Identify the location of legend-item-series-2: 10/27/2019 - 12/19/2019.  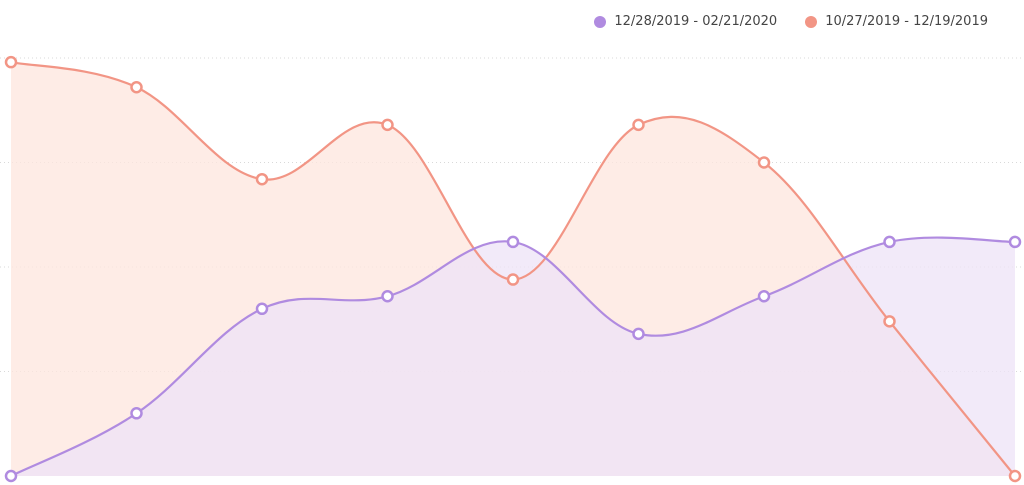
(896, 21).